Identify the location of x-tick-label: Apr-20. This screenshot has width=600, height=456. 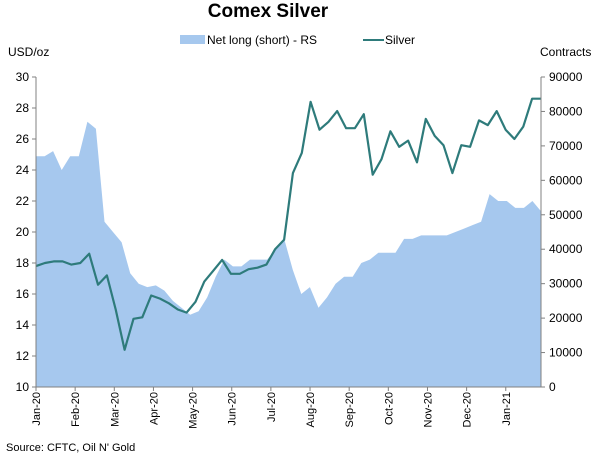
(154, 408).